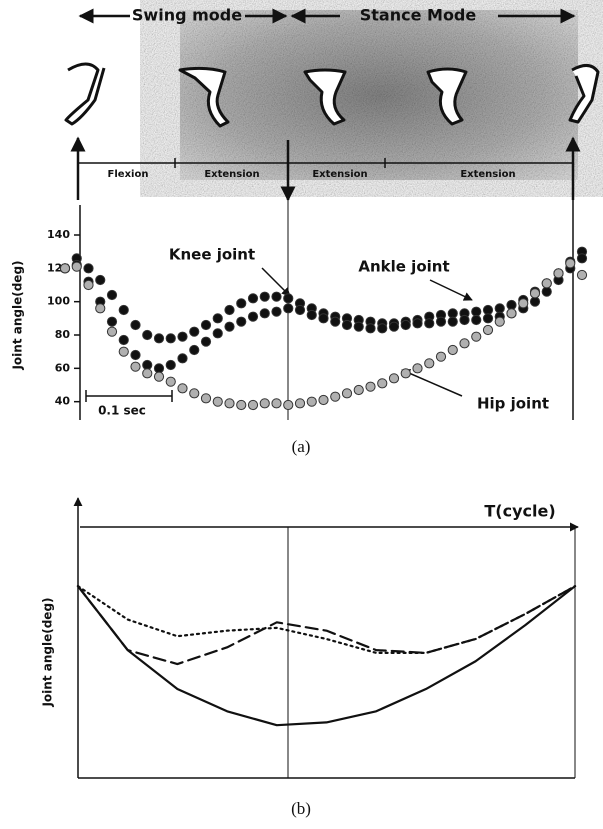  I want to click on leg-silhouettes, so click(332, 95).